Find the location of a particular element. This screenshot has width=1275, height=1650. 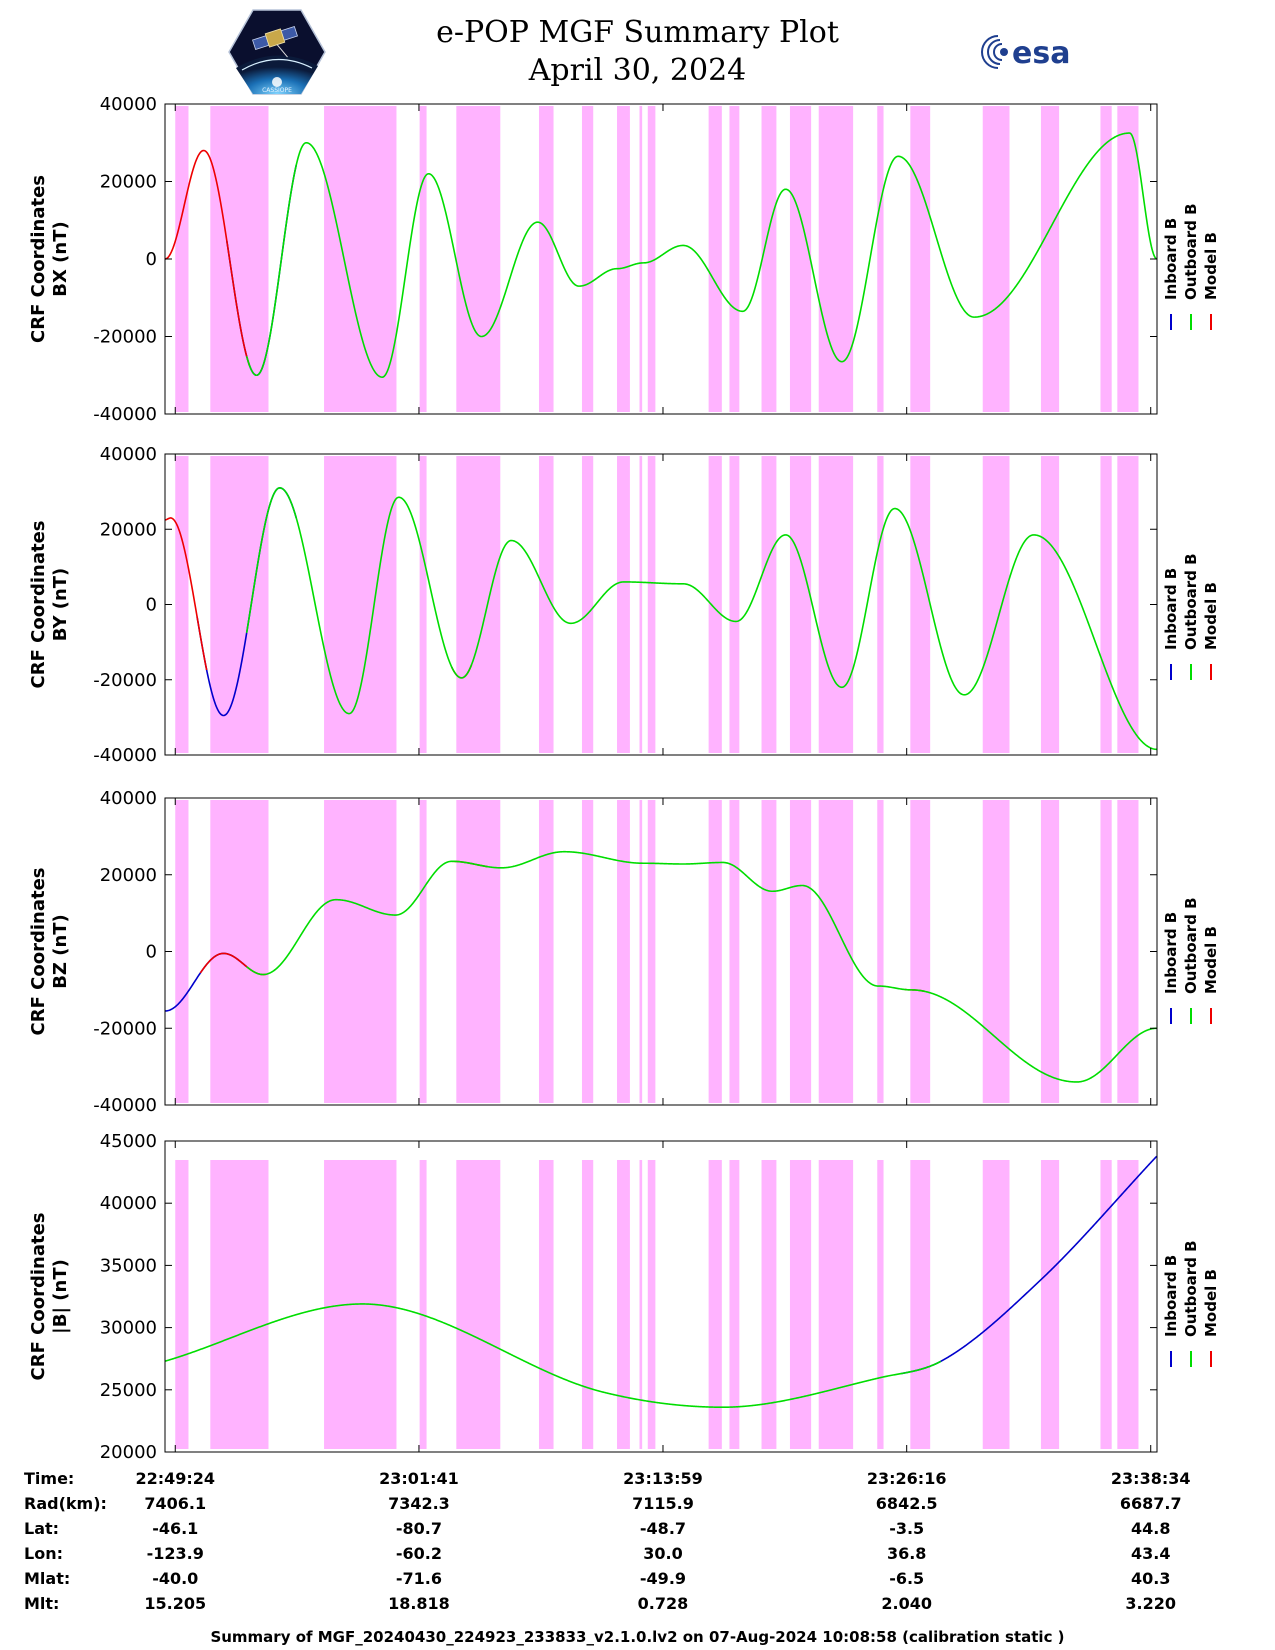

y-axis-label: CRF Coordinates BX (nT) is located at coordinates (49, 259).